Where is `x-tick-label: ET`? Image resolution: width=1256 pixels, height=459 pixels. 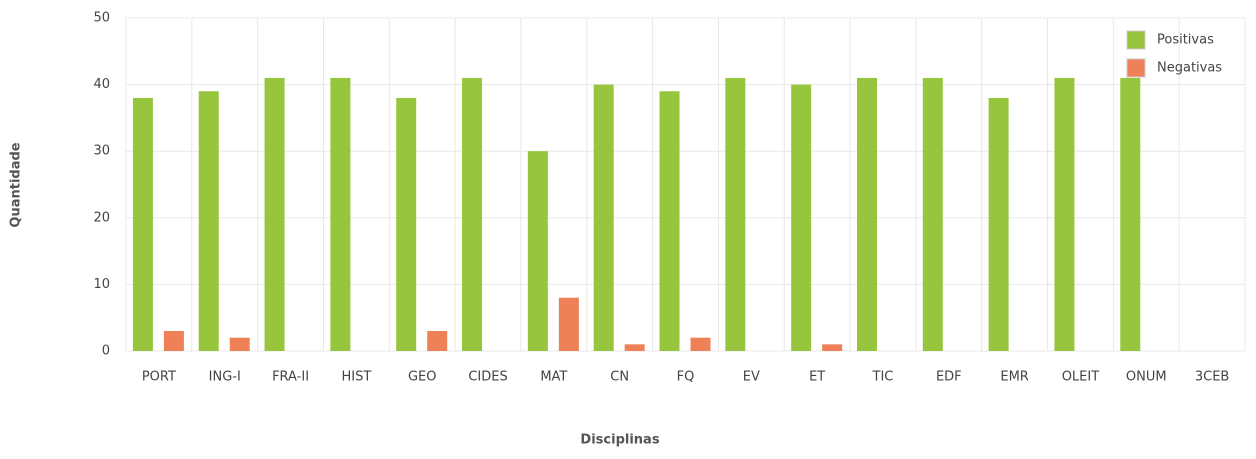 x-tick-label: ET is located at coordinates (817, 377).